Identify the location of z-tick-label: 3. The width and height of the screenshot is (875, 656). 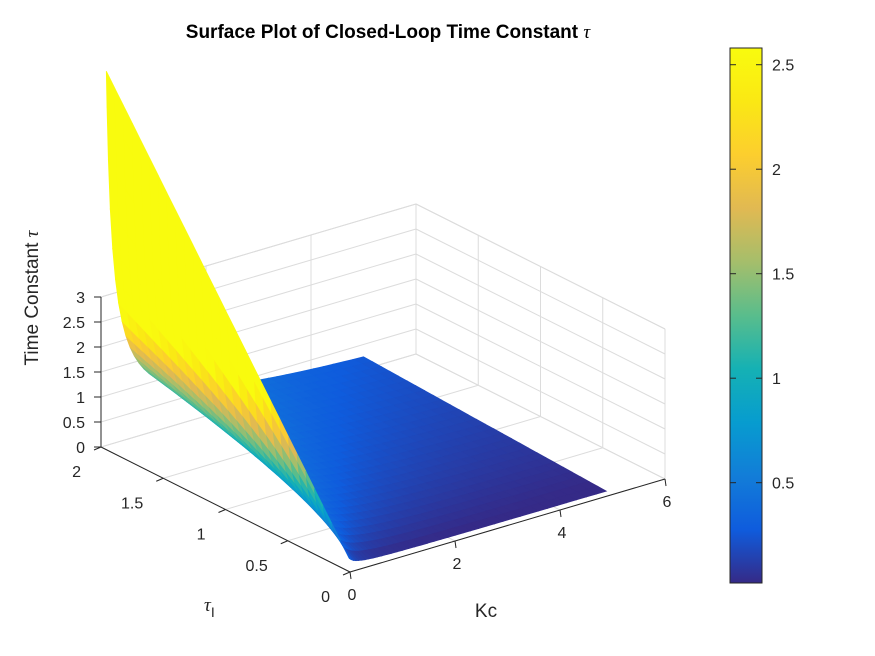
(80, 298).